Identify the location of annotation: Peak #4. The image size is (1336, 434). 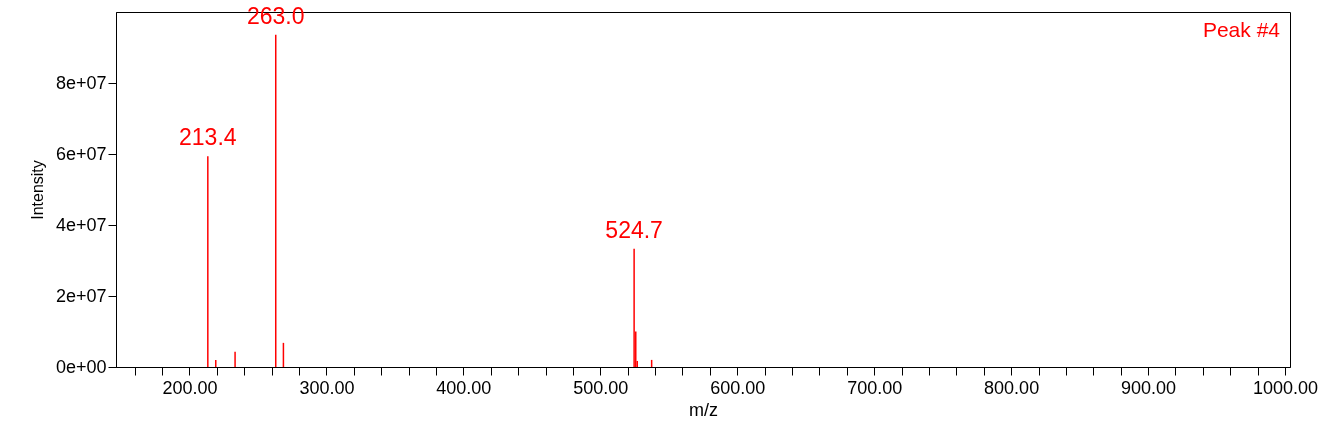
(1241, 29).